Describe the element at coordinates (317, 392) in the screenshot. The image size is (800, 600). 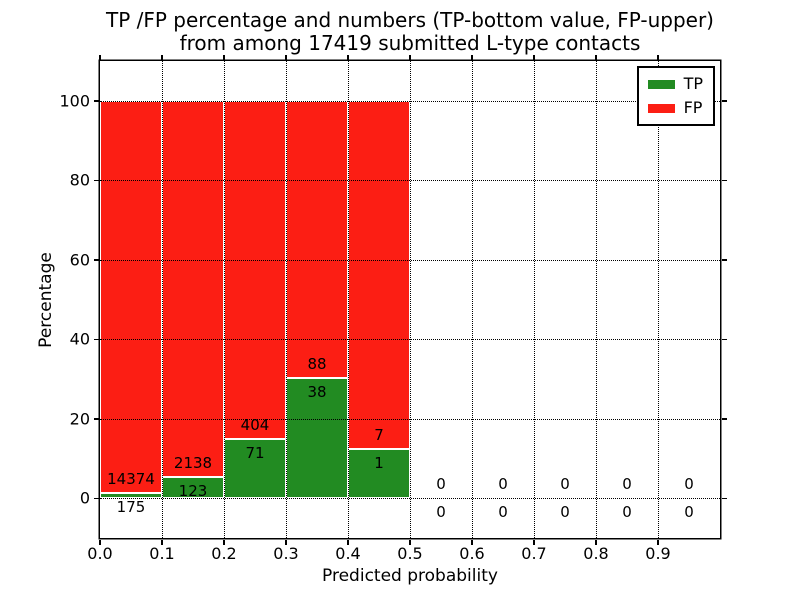
I see `tp-count-label: 38` at that location.